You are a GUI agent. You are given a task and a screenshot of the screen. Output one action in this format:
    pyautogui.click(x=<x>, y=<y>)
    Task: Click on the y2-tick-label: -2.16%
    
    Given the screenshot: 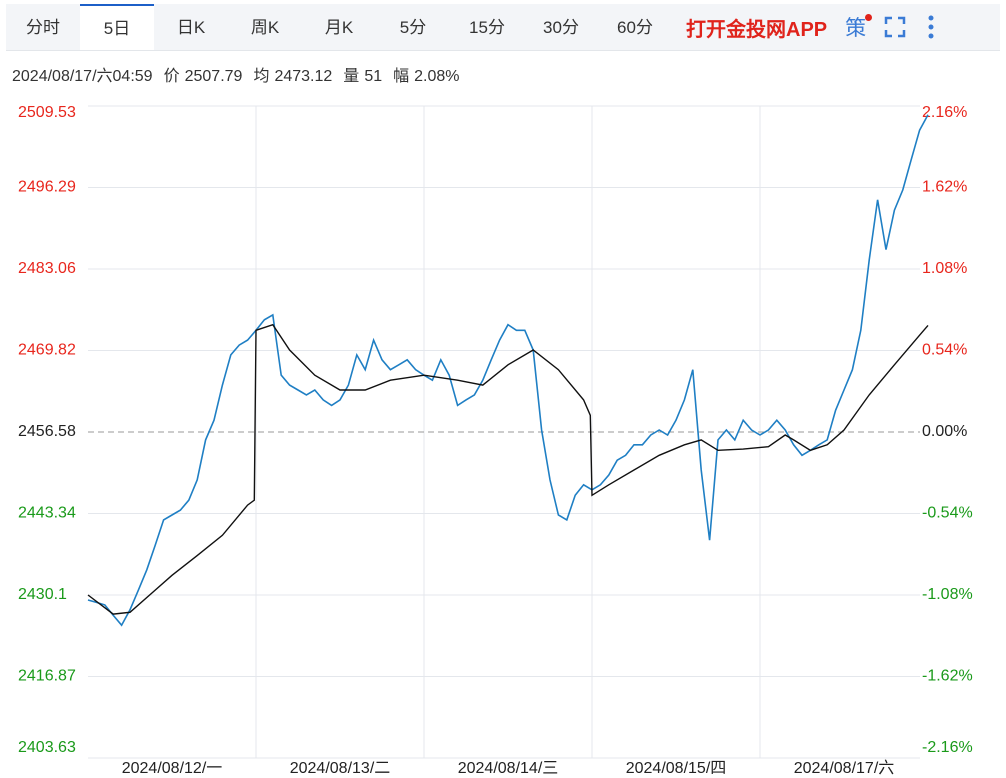 What is the action you would take?
    pyautogui.click(x=947, y=747)
    